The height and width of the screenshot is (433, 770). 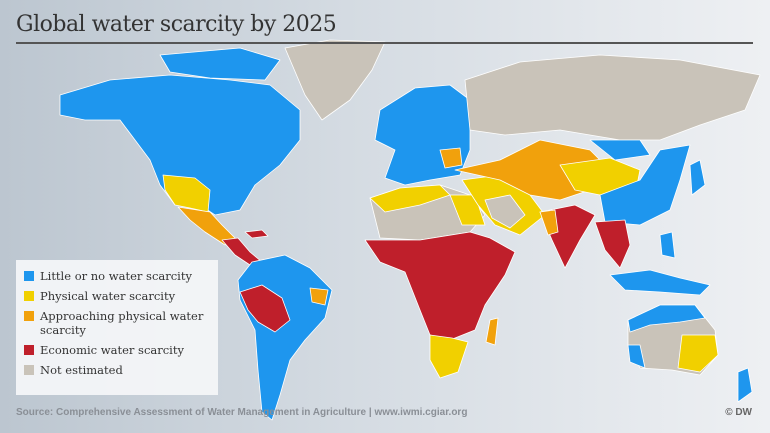 I want to click on legend-label: Physical water scarcity, so click(x=108, y=296).